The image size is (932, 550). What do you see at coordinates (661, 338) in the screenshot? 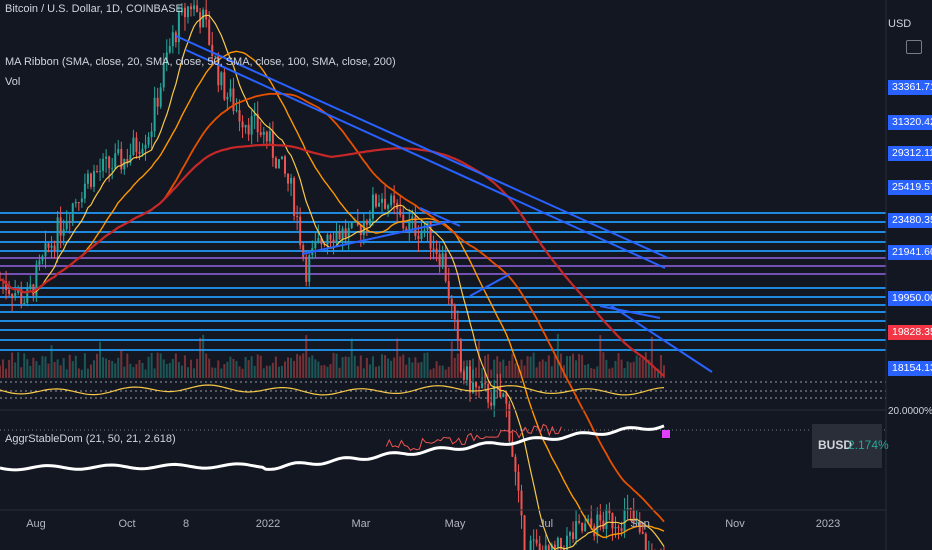
I see `trend-line` at bounding box center [661, 338].